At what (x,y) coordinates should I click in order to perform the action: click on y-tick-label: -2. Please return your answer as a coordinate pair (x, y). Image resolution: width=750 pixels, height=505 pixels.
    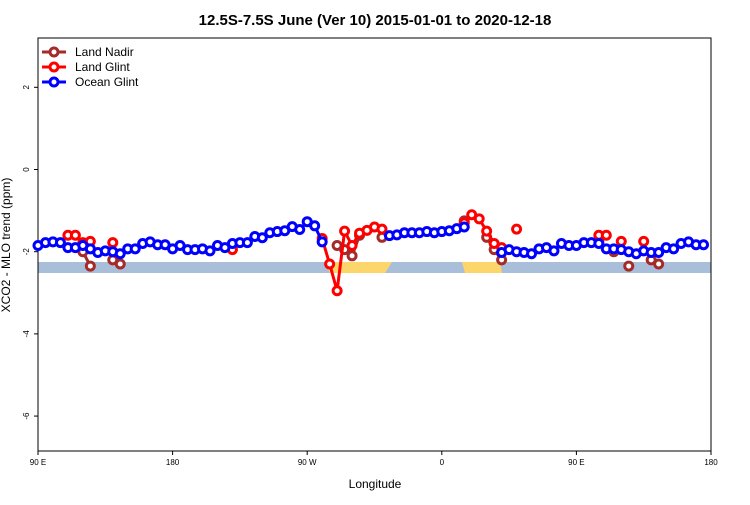
    Looking at the image, I should click on (26, 252).